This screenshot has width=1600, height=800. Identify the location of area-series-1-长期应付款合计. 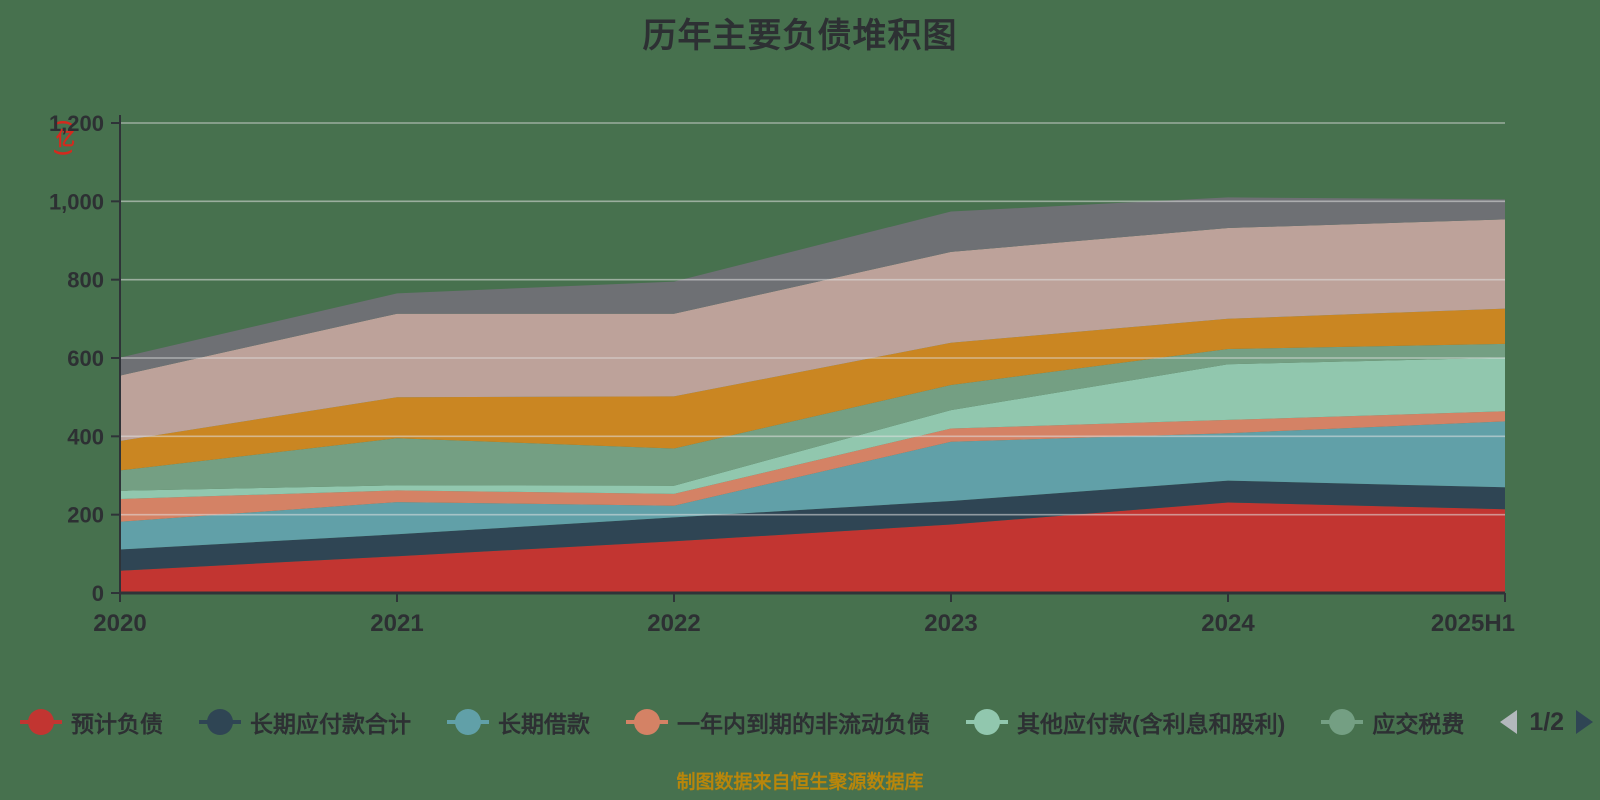
(812, 525).